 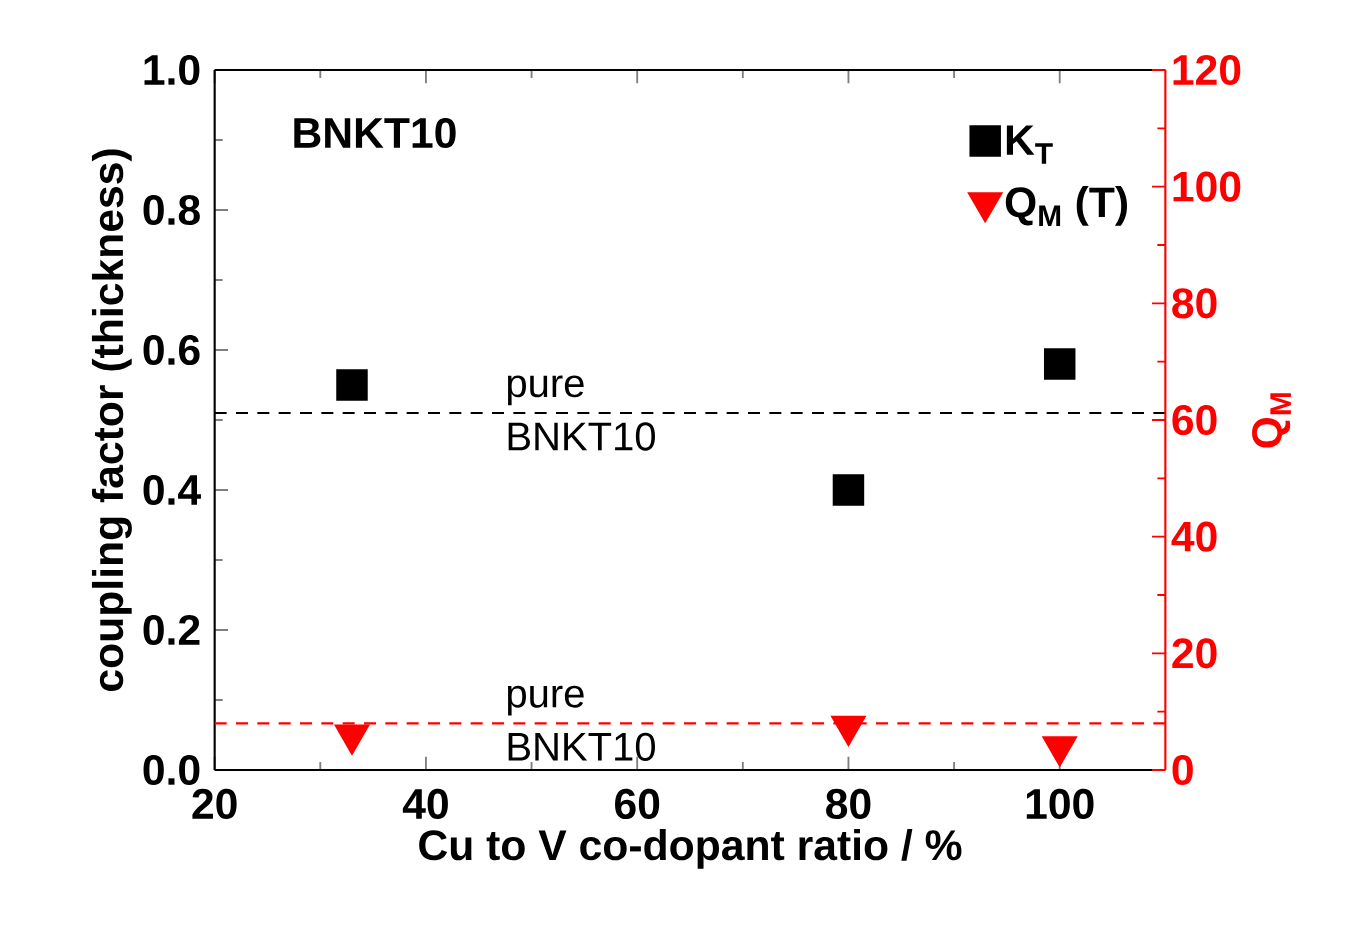 I want to click on y2-axis-title: Q$_{M}$, so click(x=1271, y=420).